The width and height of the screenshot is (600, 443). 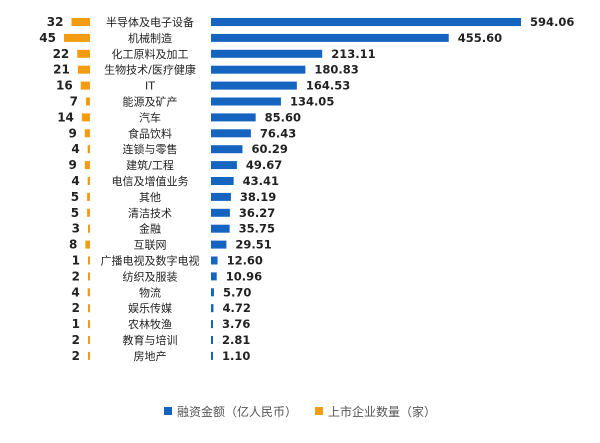 What do you see at coordinates (150, 261) in the screenshot?
I see `category-label: 广播电视及数字电视` at bounding box center [150, 261].